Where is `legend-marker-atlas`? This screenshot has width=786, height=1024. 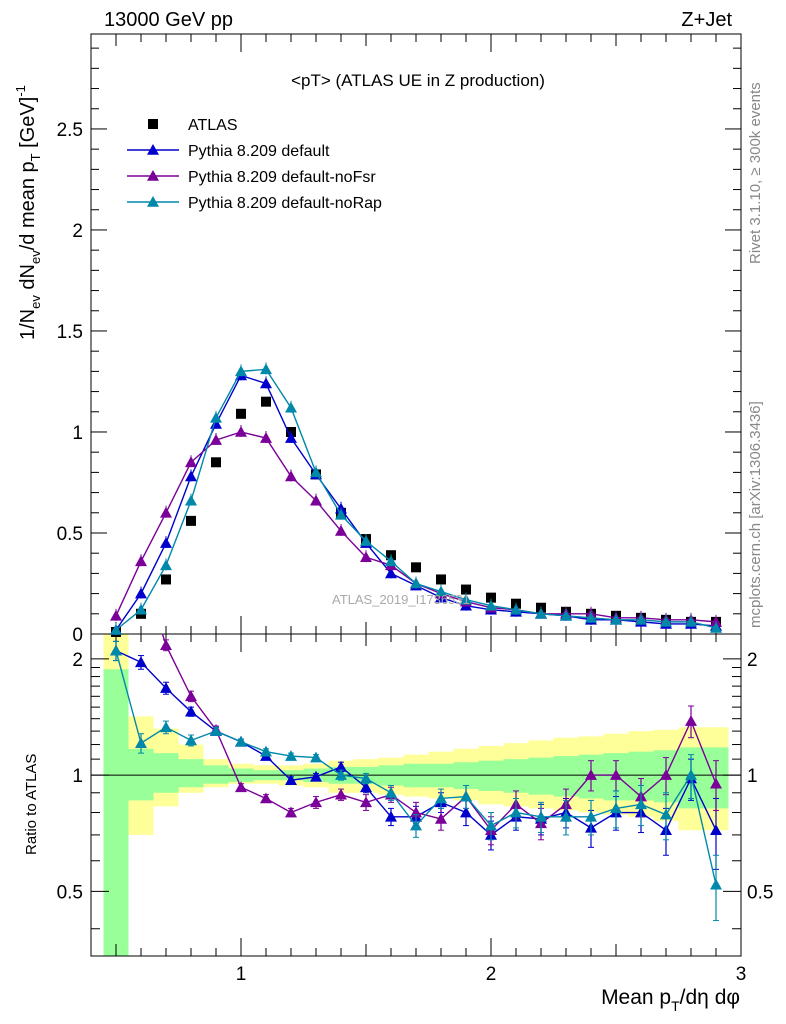 legend-marker-atlas is located at coordinates (153, 124).